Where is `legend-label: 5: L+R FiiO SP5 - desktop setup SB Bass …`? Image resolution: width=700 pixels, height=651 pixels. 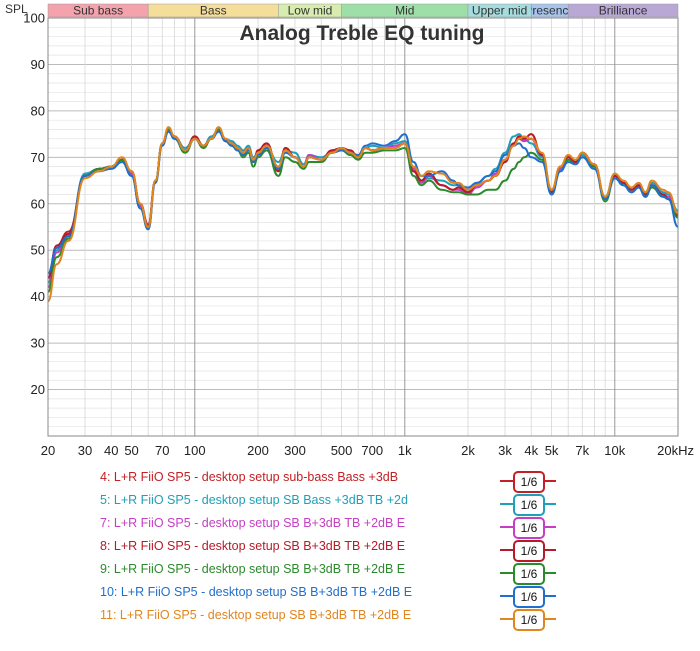 legend-label: 5: L+R FiiO SP5 - desktop setup SB Bass … is located at coordinates (254, 500).